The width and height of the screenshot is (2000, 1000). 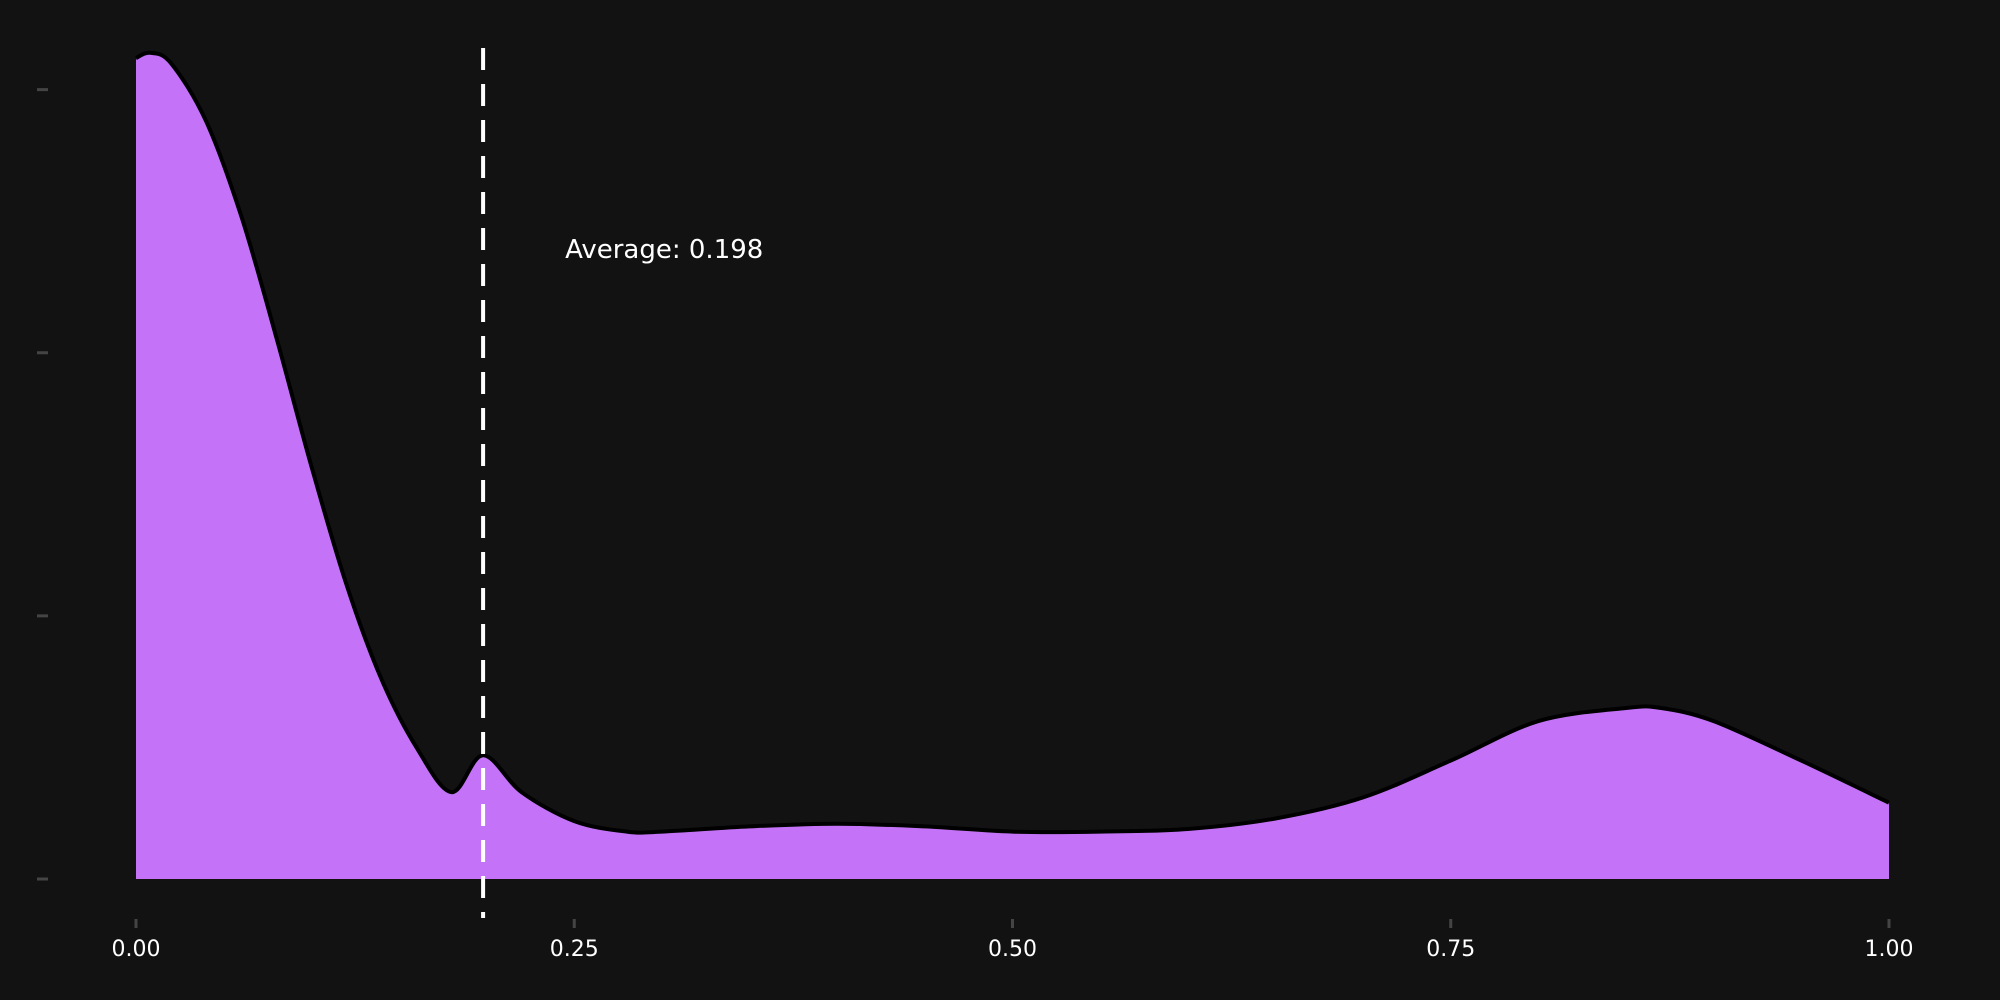 I want to click on x-tick-label: 1.00, so click(x=1889, y=949).